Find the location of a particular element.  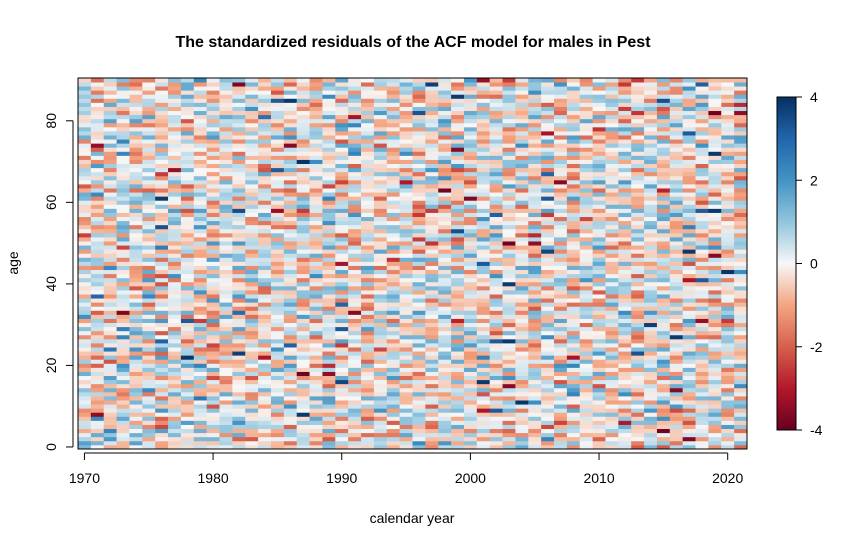

x-tick-label: 2000 is located at coordinates (470, 478).